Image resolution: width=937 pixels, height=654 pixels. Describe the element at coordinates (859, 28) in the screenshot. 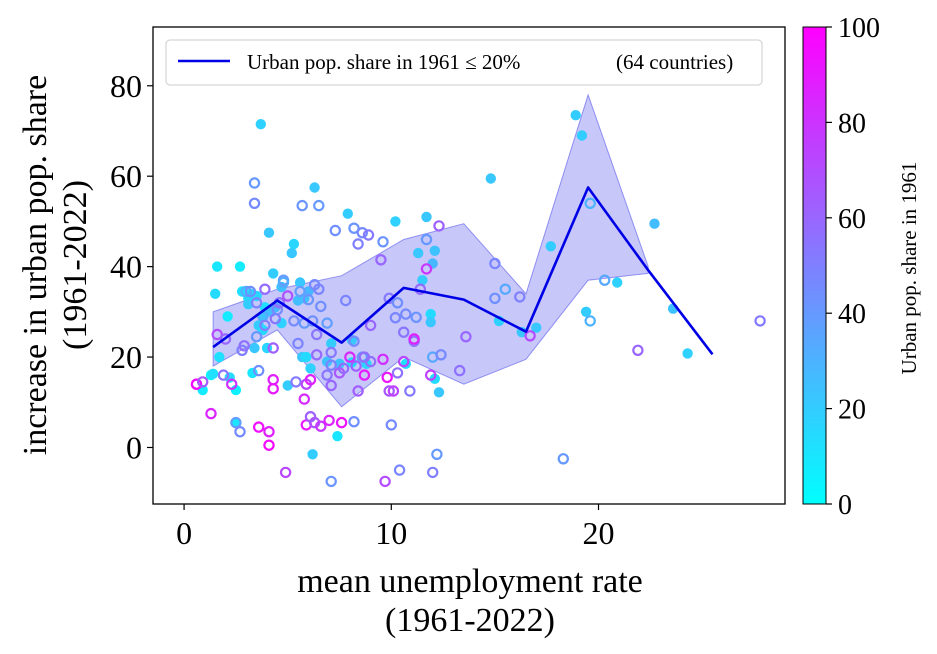

I see `colorbar-tick-label: 100` at that location.